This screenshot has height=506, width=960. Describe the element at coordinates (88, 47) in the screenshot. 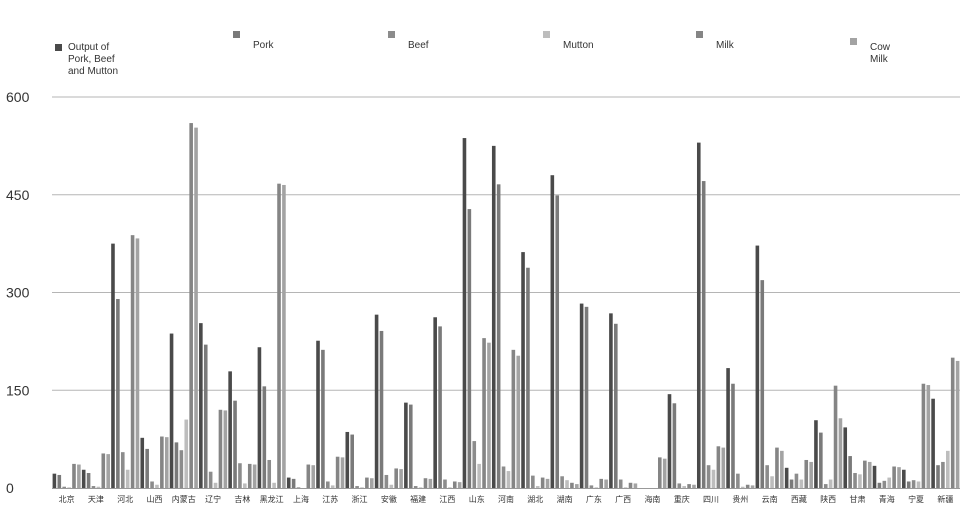

I see `legend-label: Output of` at that location.